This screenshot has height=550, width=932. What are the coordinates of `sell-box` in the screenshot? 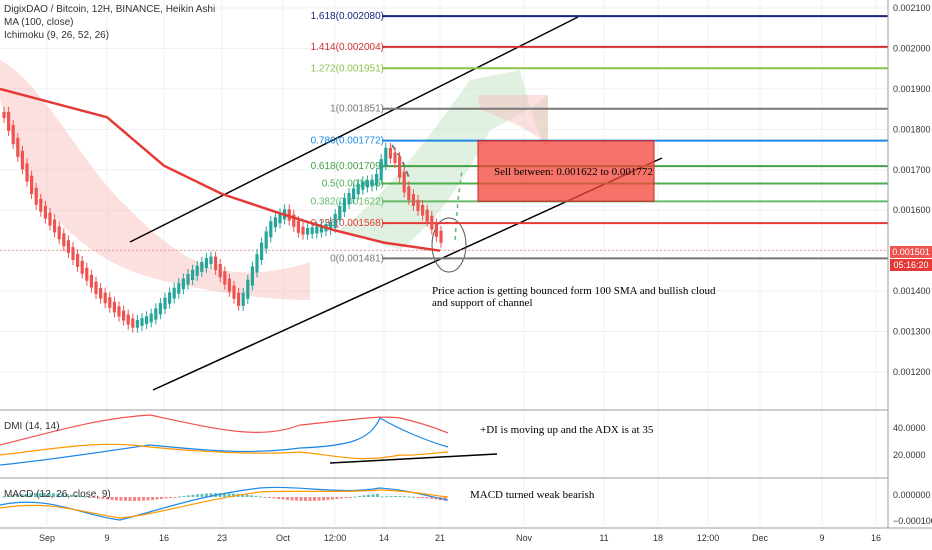 It's located at (566, 171).